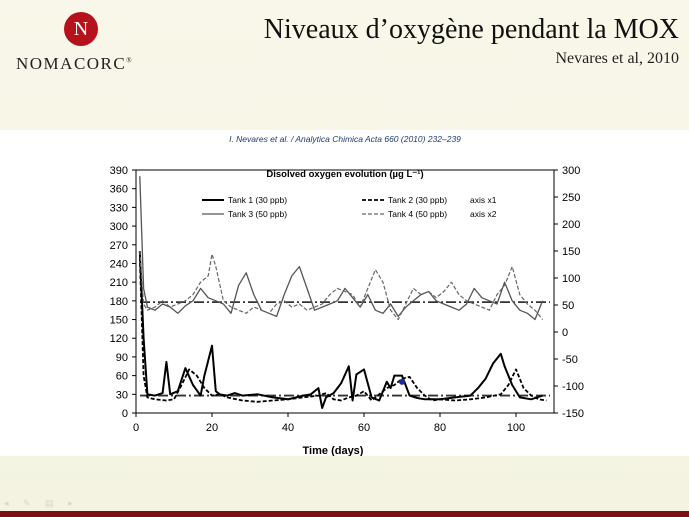 The width and height of the screenshot is (689, 517). I want to click on y-right-tick-label: 100, so click(571, 279).